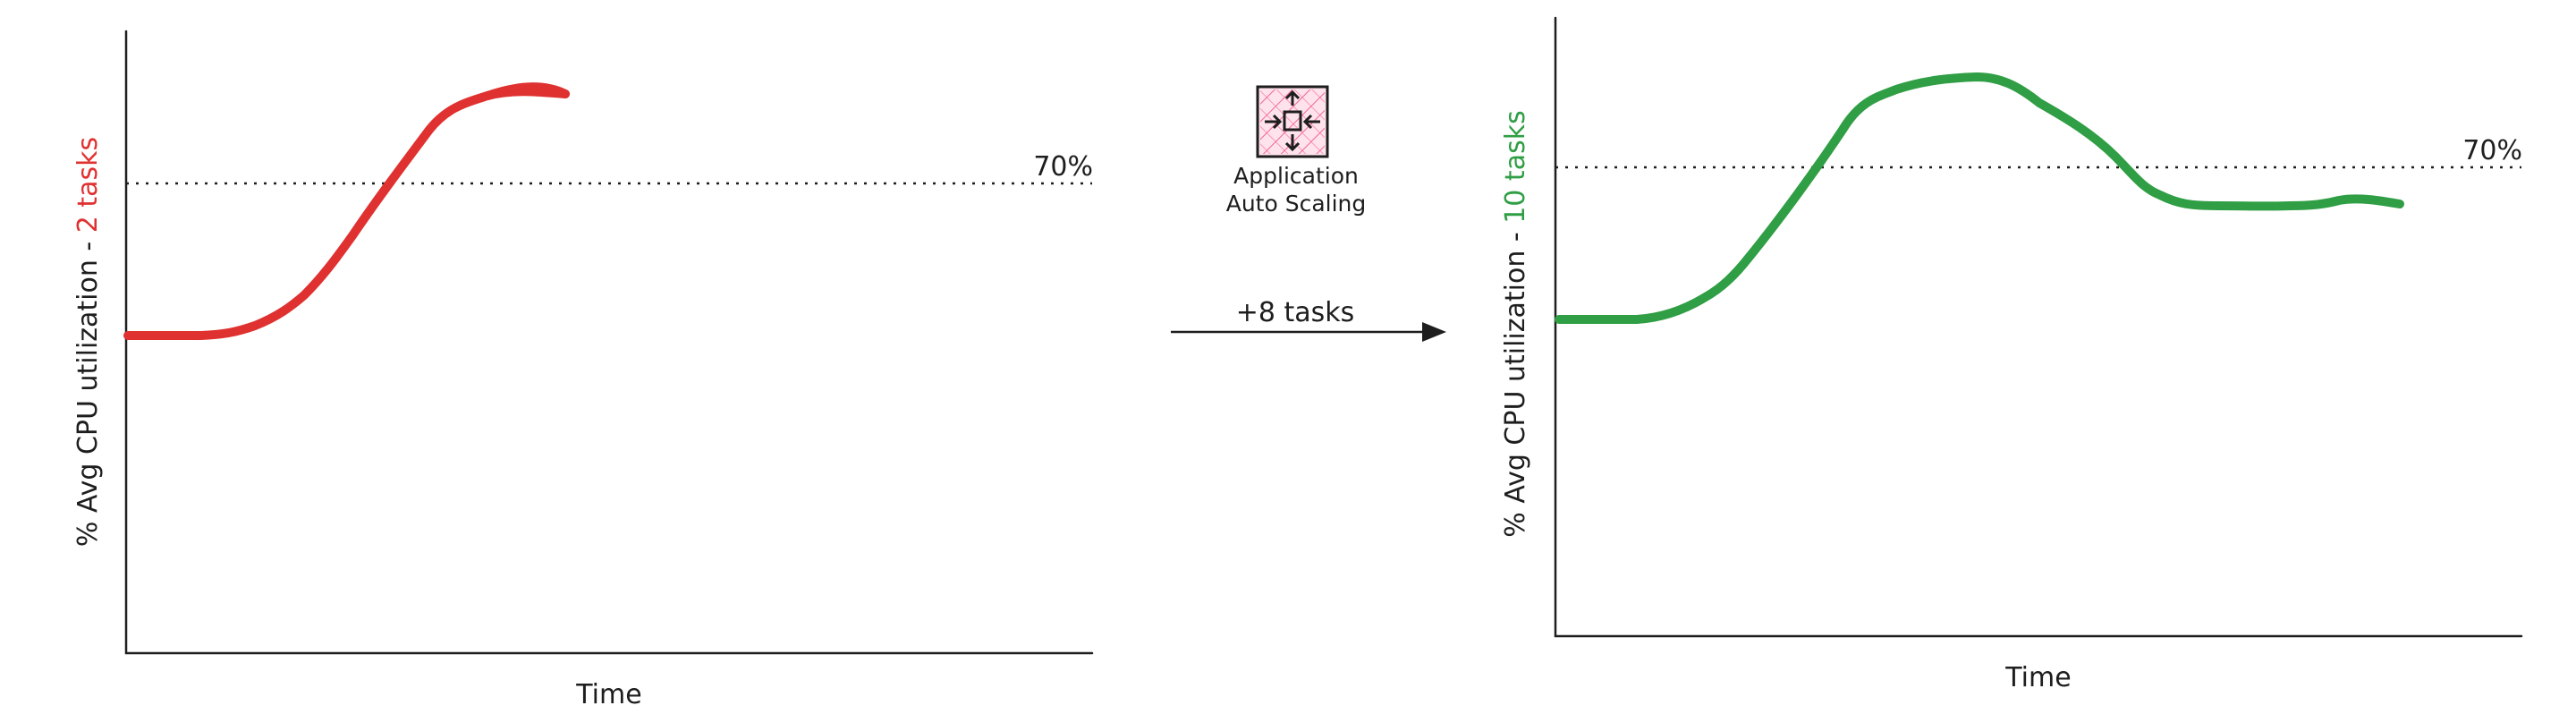  Describe the element at coordinates (88, 390) in the screenshot. I see `left-ylabel-prefix: % Avg CPU utilization -` at that location.